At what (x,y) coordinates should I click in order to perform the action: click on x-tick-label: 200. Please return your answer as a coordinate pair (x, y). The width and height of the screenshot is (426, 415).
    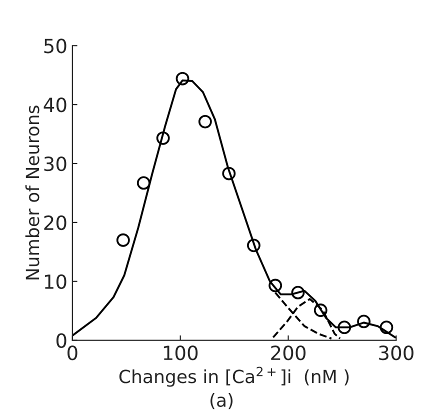
    Looking at the image, I should click on (288, 353).